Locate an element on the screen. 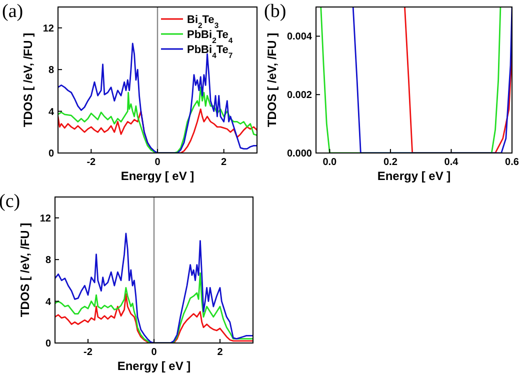 The height and width of the screenshot is (374, 520). x-tick-label: 0.0 is located at coordinates (330, 162).